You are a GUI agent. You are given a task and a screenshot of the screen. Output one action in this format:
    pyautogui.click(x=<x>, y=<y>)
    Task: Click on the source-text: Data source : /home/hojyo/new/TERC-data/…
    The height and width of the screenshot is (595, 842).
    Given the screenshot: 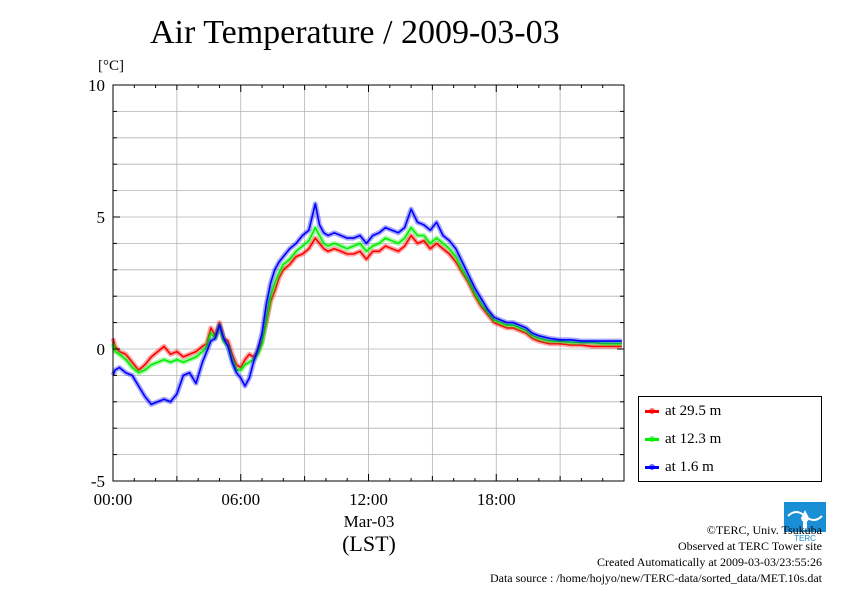 What is the action you would take?
    pyautogui.click(x=655, y=578)
    